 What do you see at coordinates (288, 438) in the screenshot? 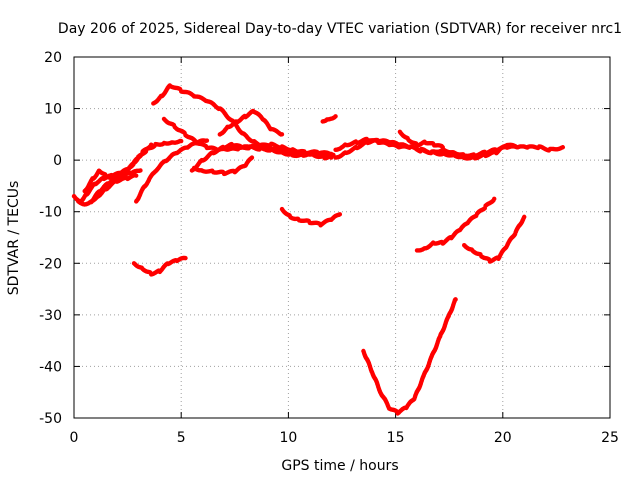
I see `x-tick-label: 10` at bounding box center [288, 438].